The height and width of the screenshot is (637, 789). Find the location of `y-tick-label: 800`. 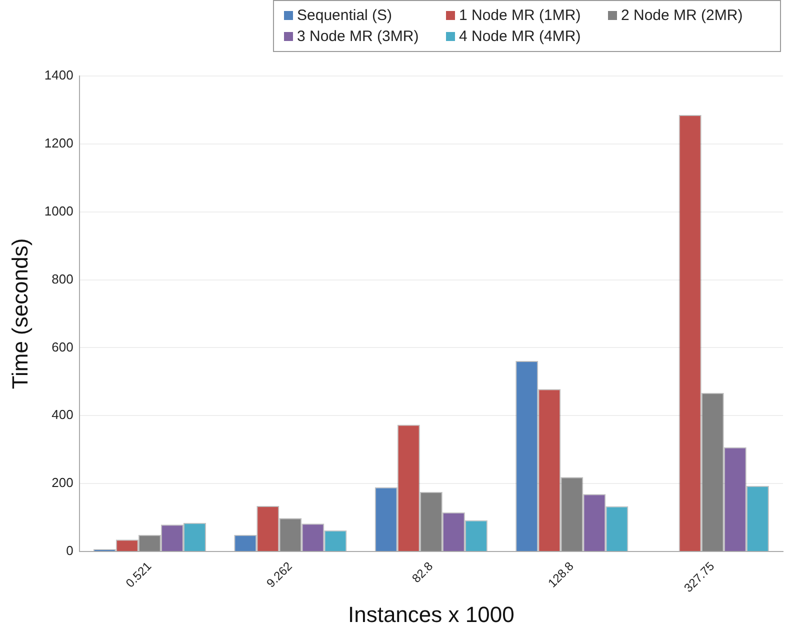

y-tick-label: 800 is located at coordinates (63, 278).